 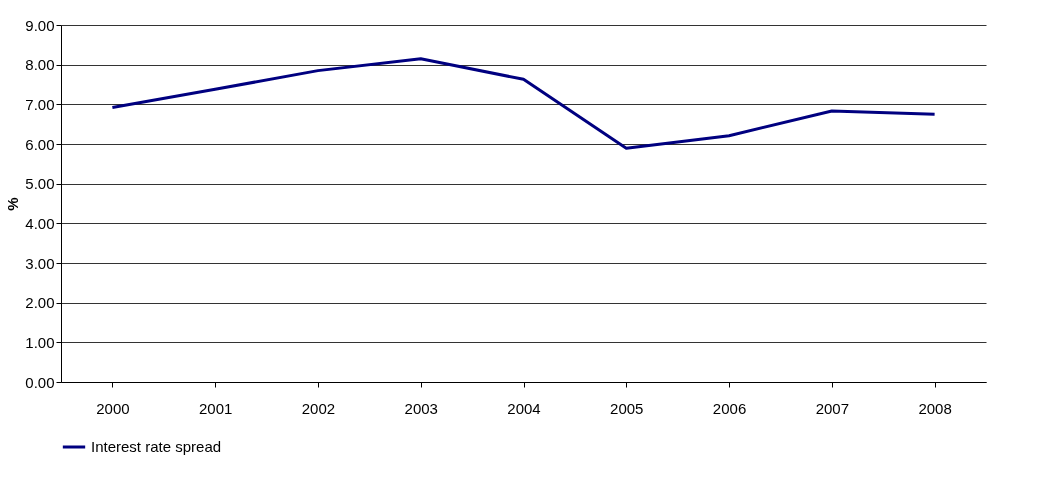 I want to click on x-tick-label: 2003, so click(x=421, y=408).